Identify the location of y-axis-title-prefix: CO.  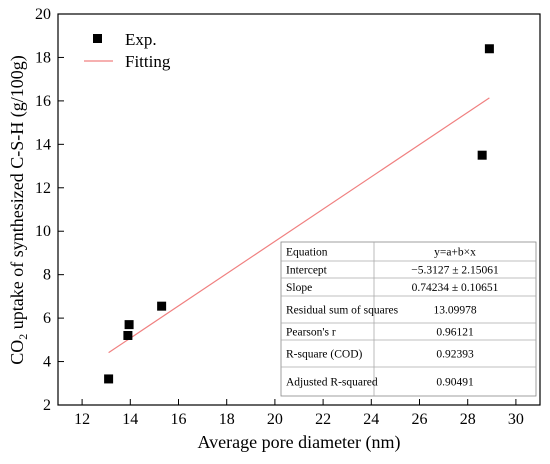
(17, 352).